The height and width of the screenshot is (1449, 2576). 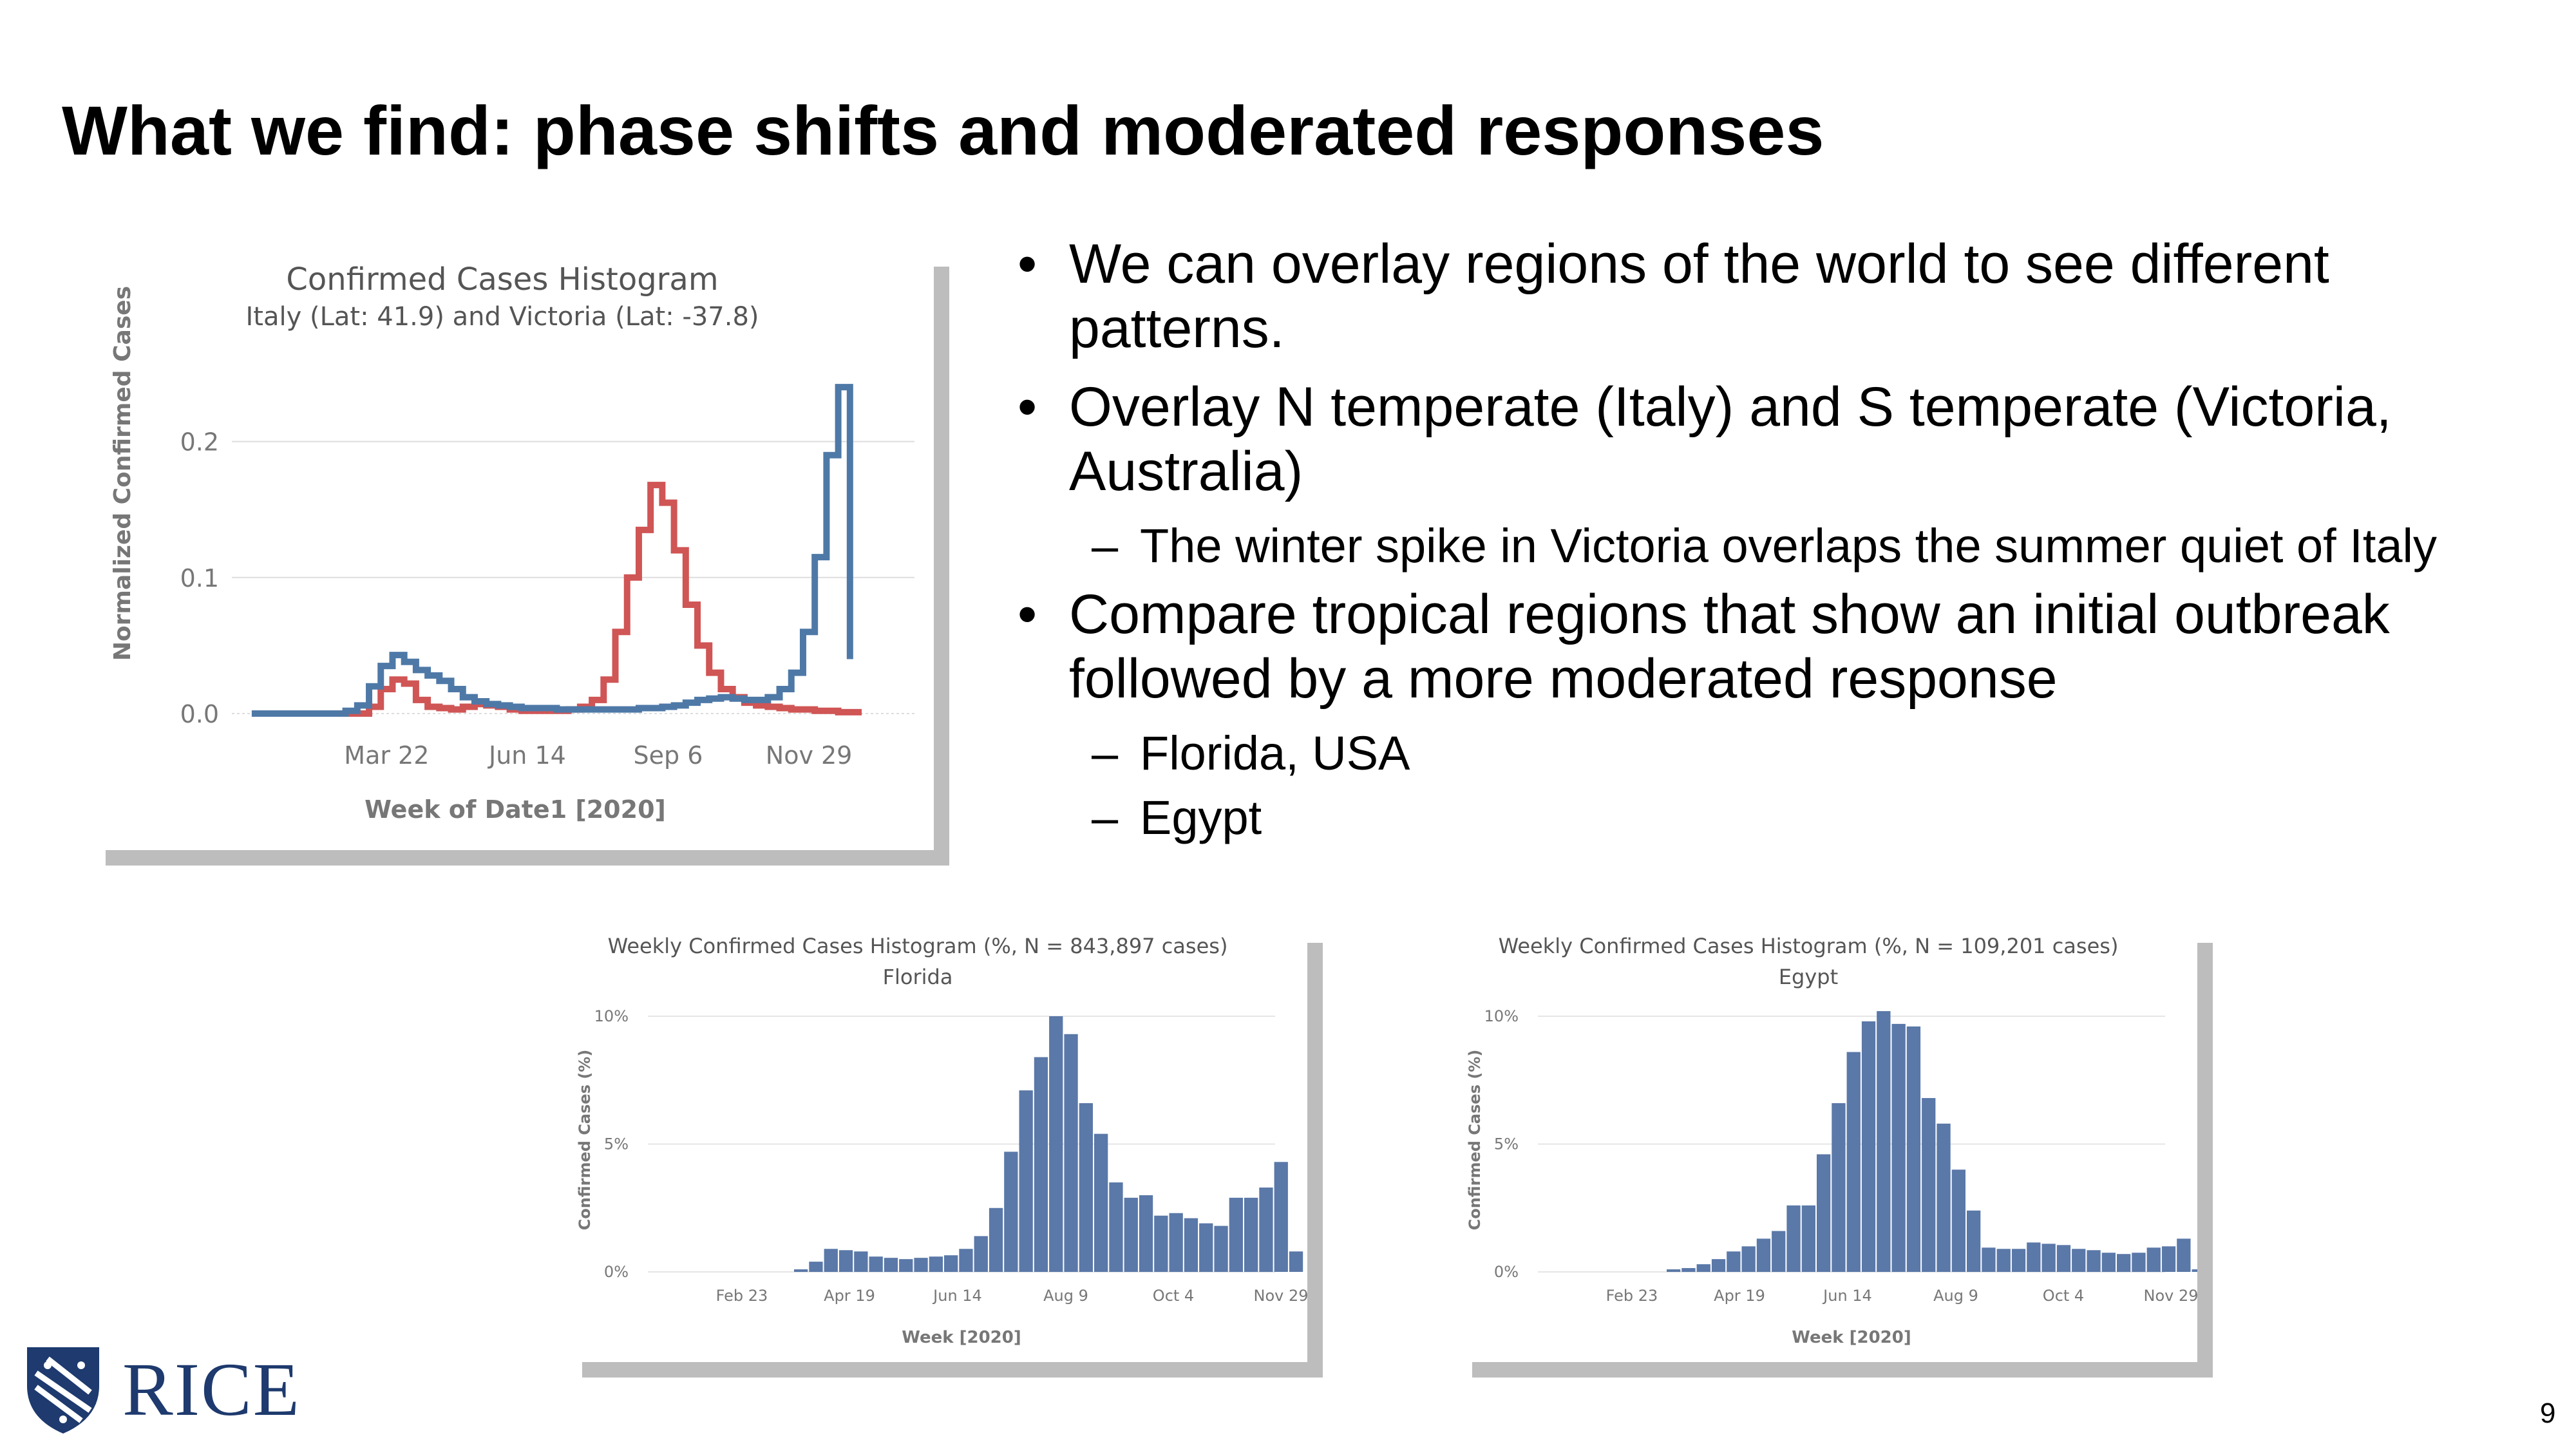 What do you see at coordinates (502, 279) in the screenshot?
I see `chart-title: Confirmed Cases Histogram` at bounding box center [502, 279].